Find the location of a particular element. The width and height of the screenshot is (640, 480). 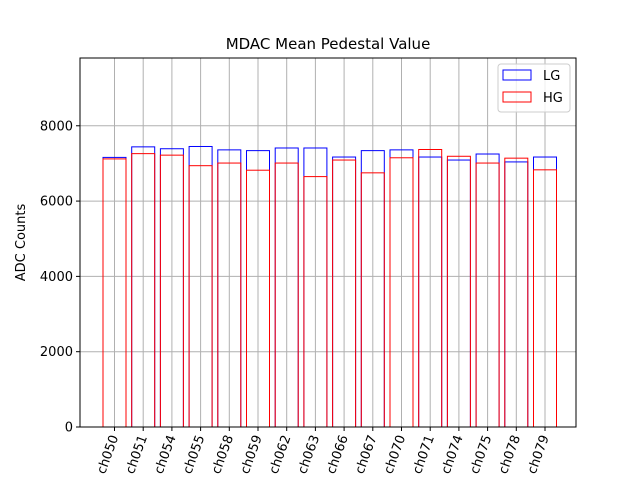

y-tick-label: 8000 is located at coordinates (56, 126).